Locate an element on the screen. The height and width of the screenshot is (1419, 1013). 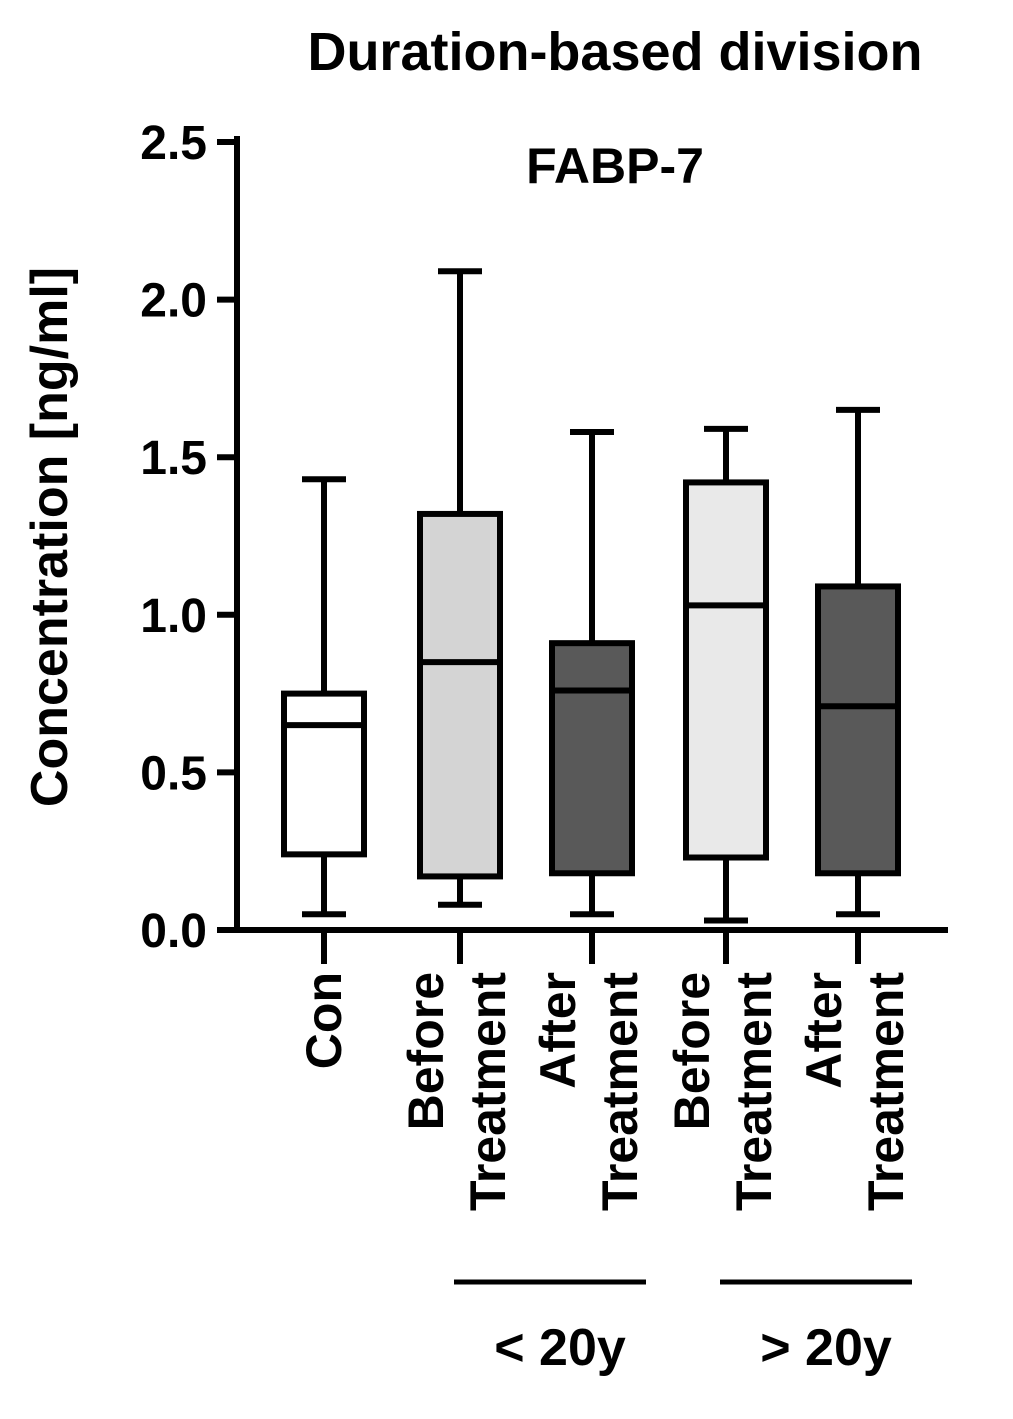
x-label-3-0: Before is located at coordinates (692, 1051).